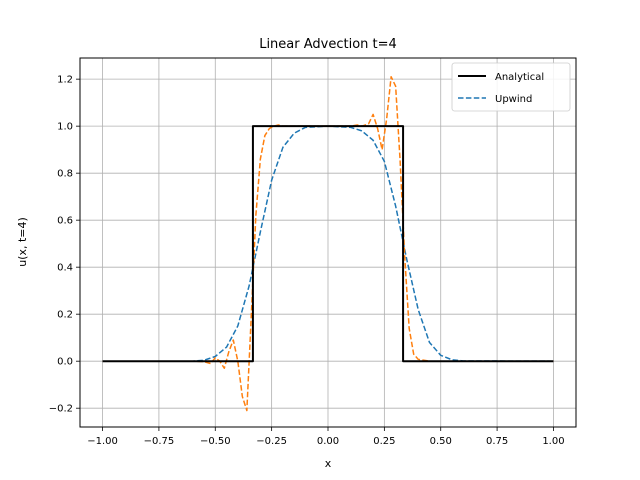  I want to click on y-tick-label: 0.0, so click(65, 362).